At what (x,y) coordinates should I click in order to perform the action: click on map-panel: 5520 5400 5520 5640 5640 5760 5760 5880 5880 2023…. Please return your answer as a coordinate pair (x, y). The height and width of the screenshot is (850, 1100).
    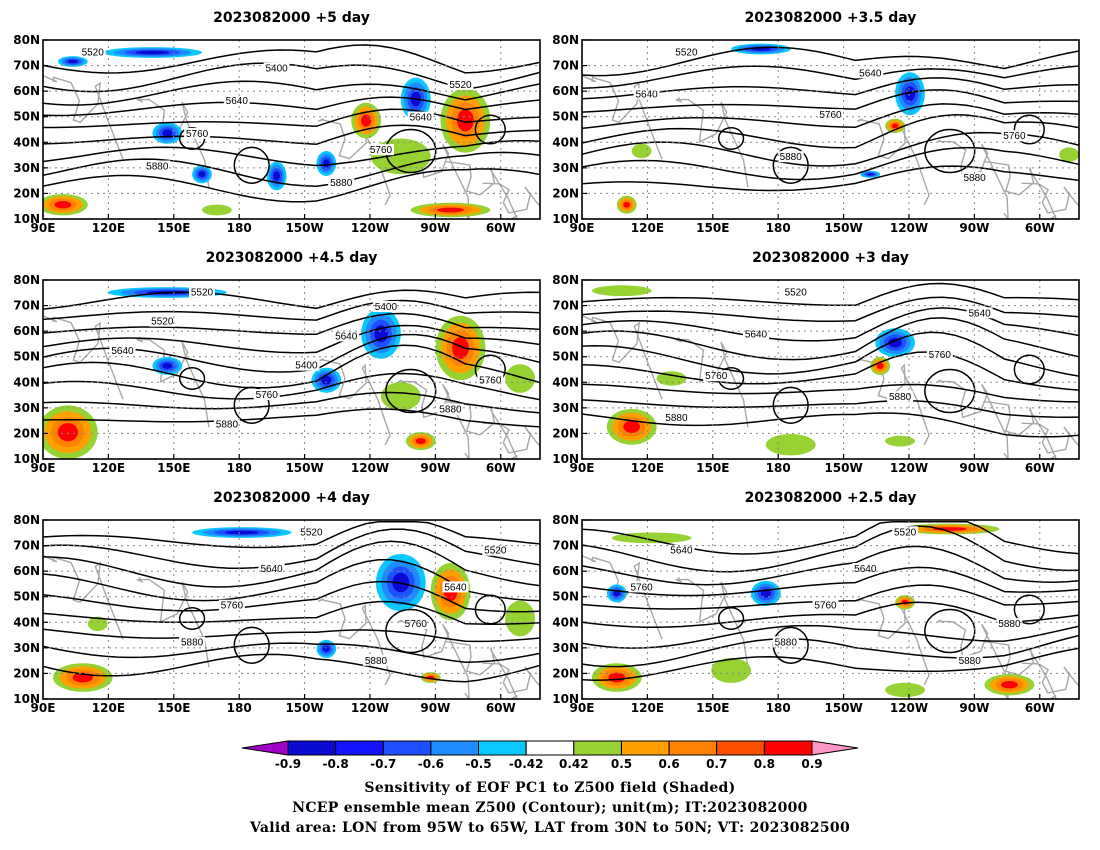
    Looking at the image, I should click on (277, 122).